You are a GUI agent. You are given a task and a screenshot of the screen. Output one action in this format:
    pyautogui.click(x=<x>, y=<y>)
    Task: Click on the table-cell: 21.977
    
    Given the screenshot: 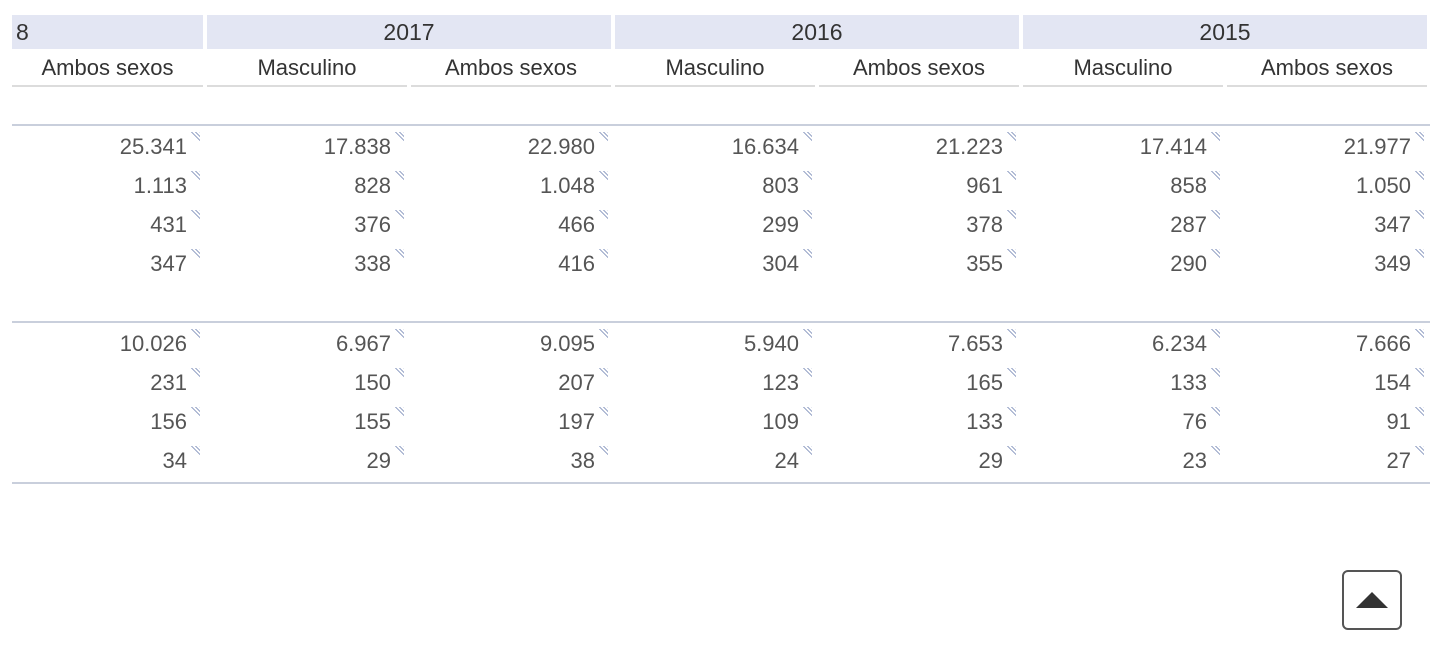 What is the action you would take?
    pyautogui.click(x=1327, y=146)
    